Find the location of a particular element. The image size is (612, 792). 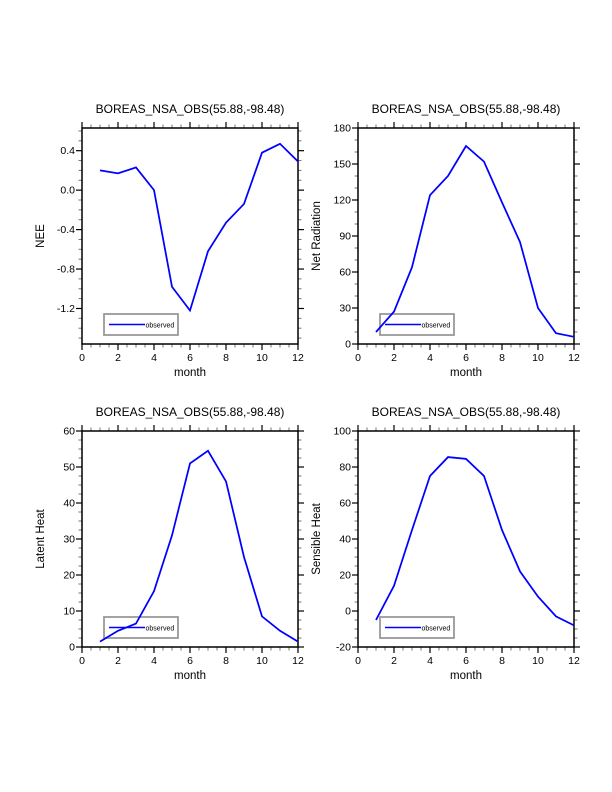

y-tick-label: 80 is located at coordinates (345, 468).